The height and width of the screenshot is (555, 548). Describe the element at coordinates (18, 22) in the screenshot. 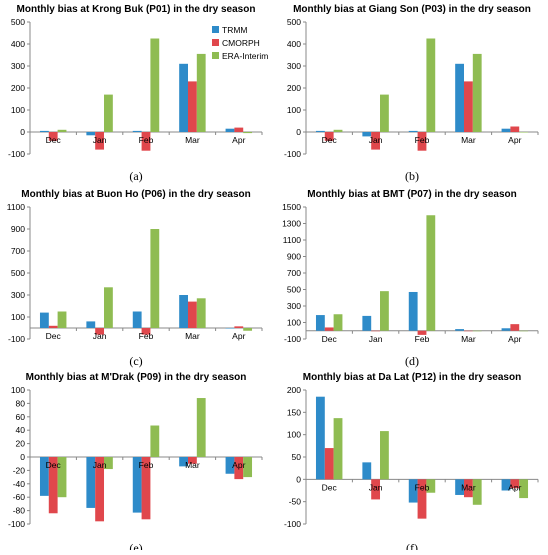

I see `y-tick-label: 500` at that location.